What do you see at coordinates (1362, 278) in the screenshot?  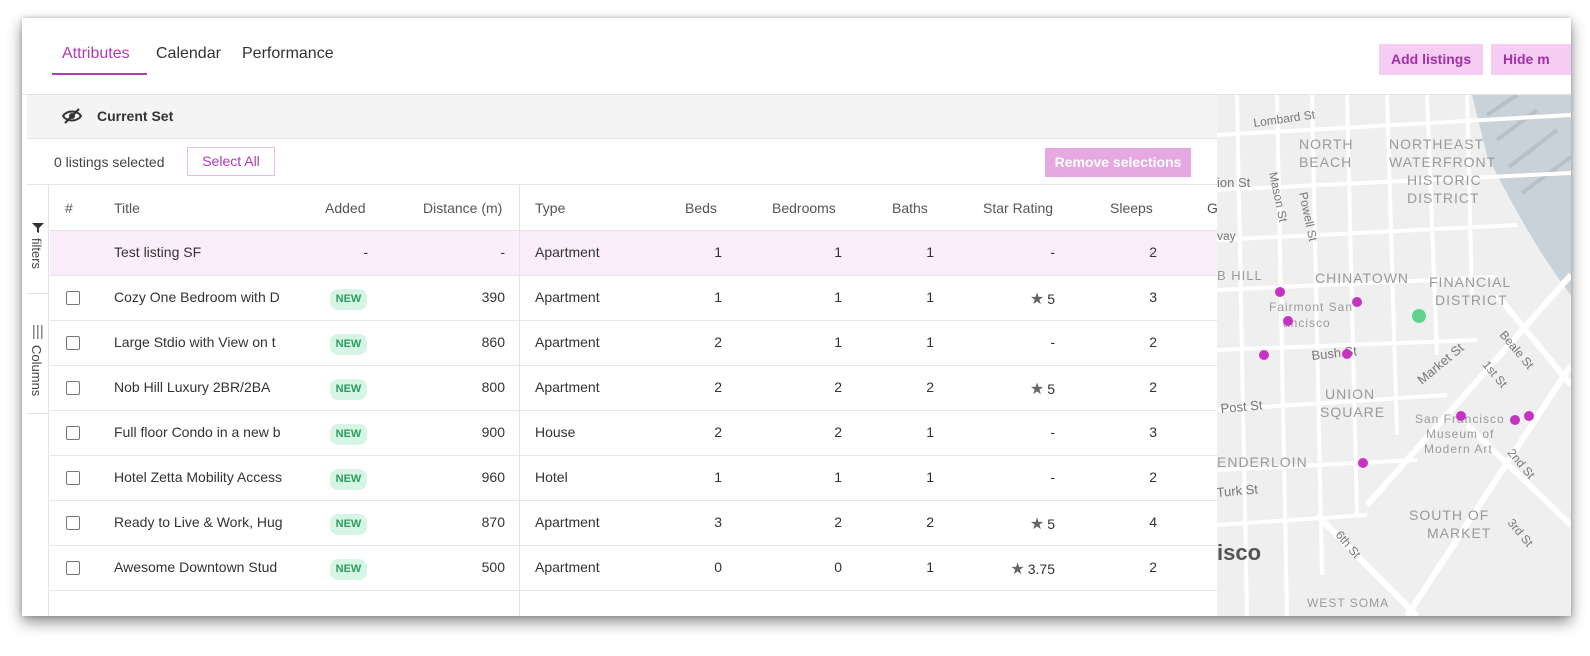 I see `map-label: CHINATOWN` at bounding box center [1362, 278].